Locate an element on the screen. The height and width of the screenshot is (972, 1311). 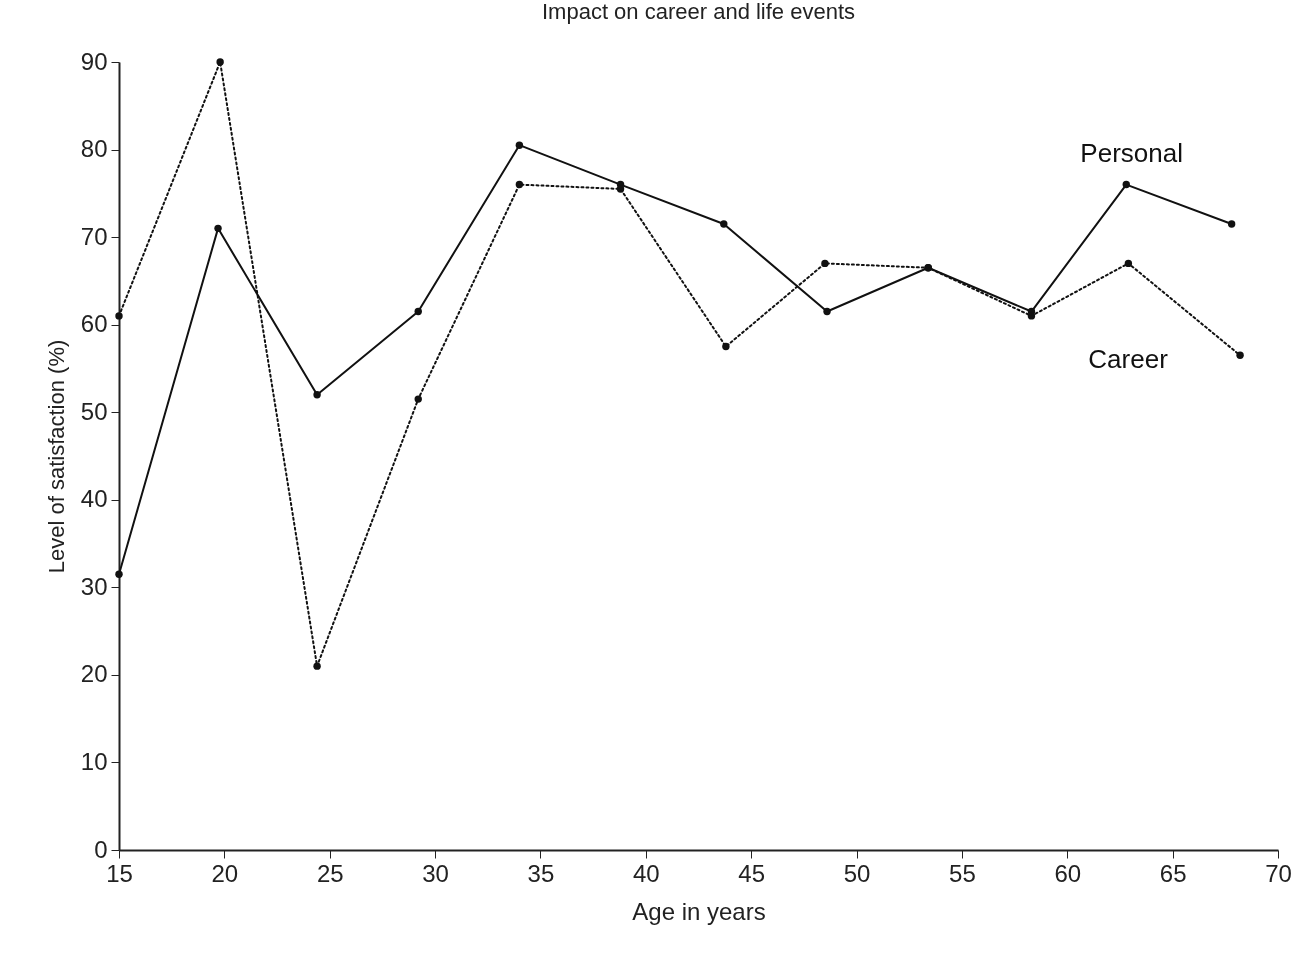
y-tick-label: 0 is located at coordinates (101, 849).